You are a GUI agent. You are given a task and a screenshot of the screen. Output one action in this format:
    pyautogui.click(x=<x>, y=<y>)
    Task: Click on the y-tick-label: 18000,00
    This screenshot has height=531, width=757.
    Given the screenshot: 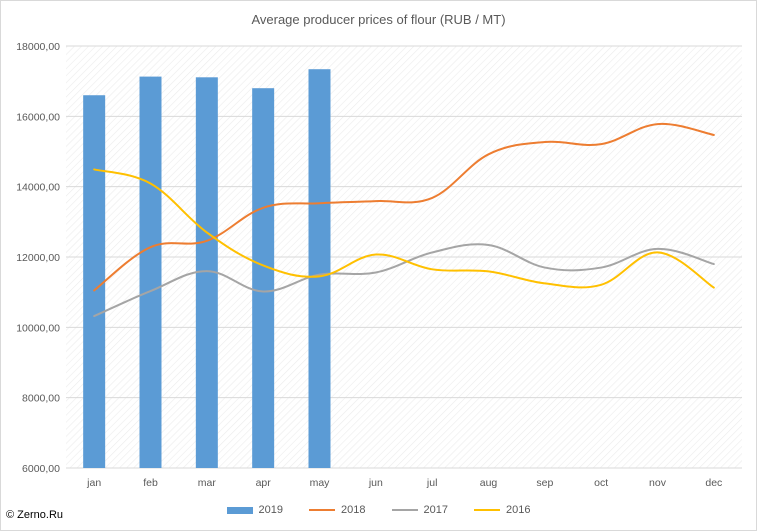 What is the action you would take?
    pyautogui.click(x=38, y=47)
    